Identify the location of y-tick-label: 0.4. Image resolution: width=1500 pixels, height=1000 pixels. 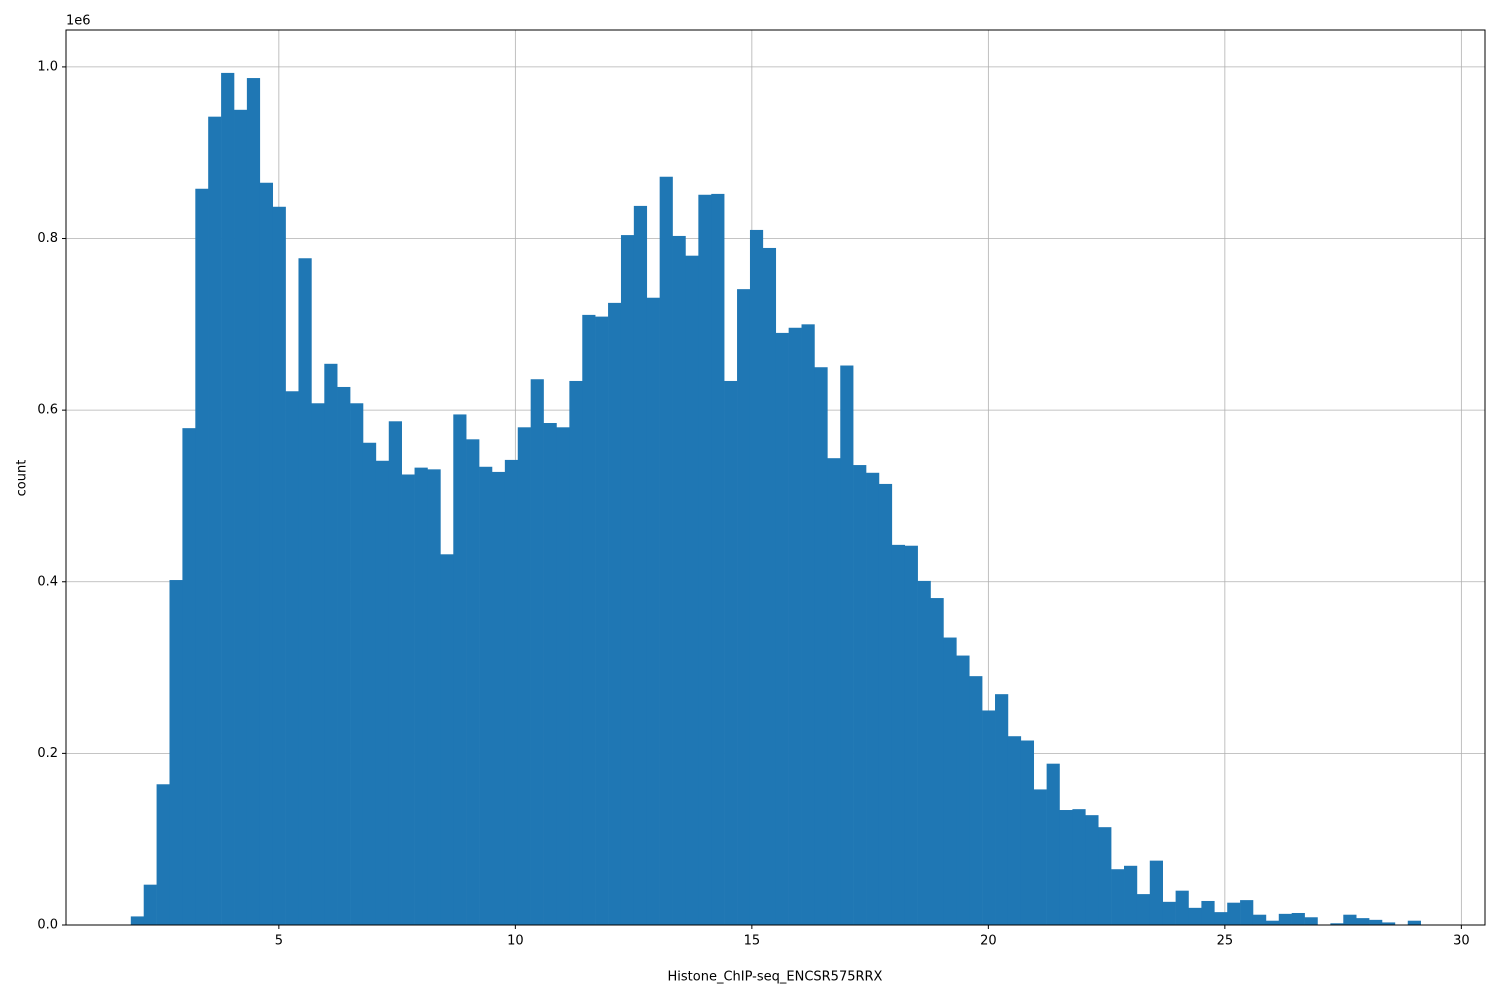
(47, 581).